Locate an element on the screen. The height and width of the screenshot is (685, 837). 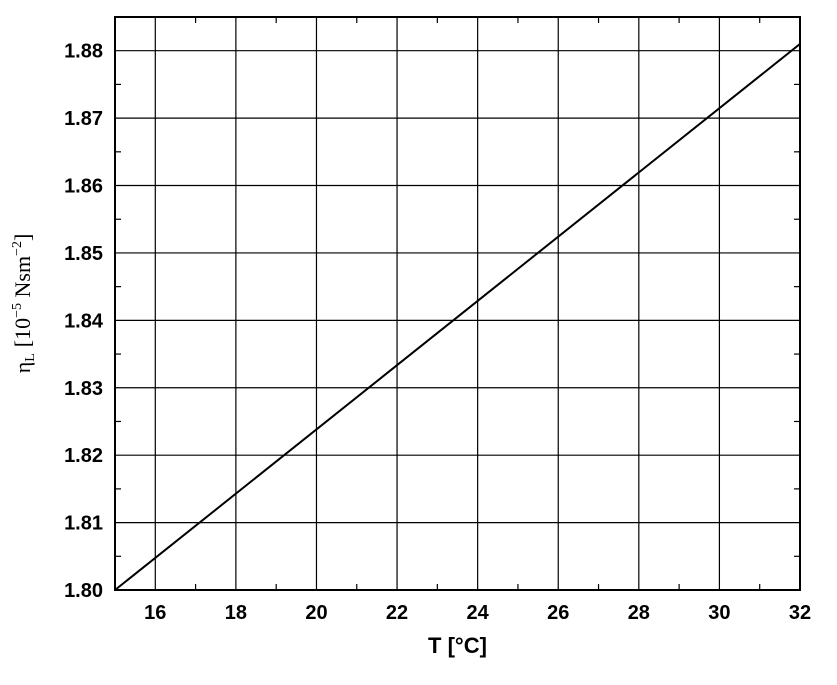
y-tick-label: 1.84 is located at coordinates (84, 321).